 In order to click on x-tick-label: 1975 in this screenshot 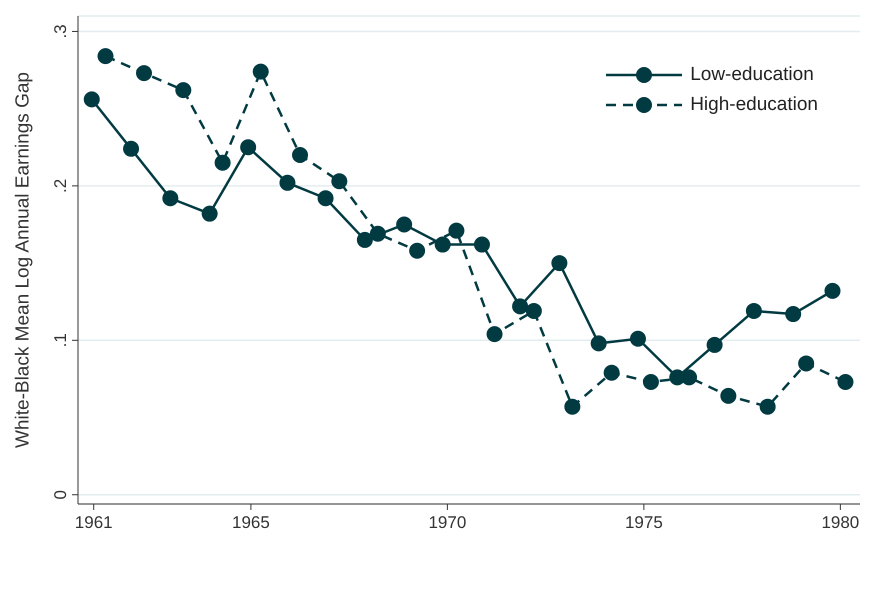, I will do `click(643, 522)`.